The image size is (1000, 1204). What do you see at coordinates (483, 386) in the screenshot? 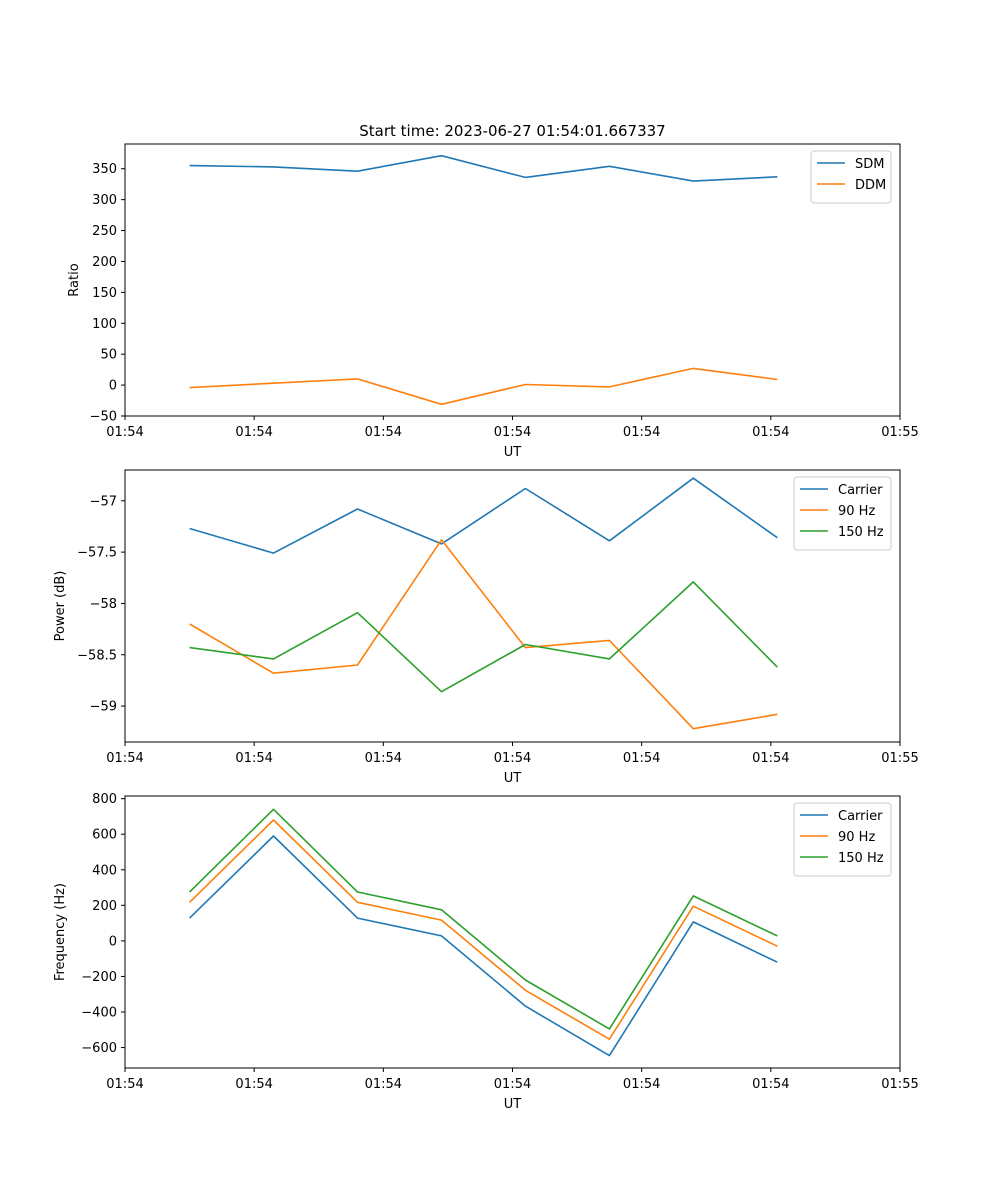
I see `series-line-ddm` at bounding box center [483, 386].